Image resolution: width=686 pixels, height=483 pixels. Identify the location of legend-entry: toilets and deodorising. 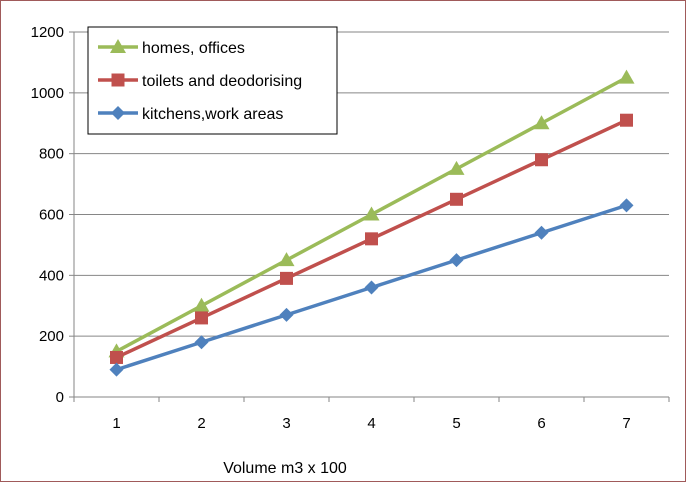
(200, 81).